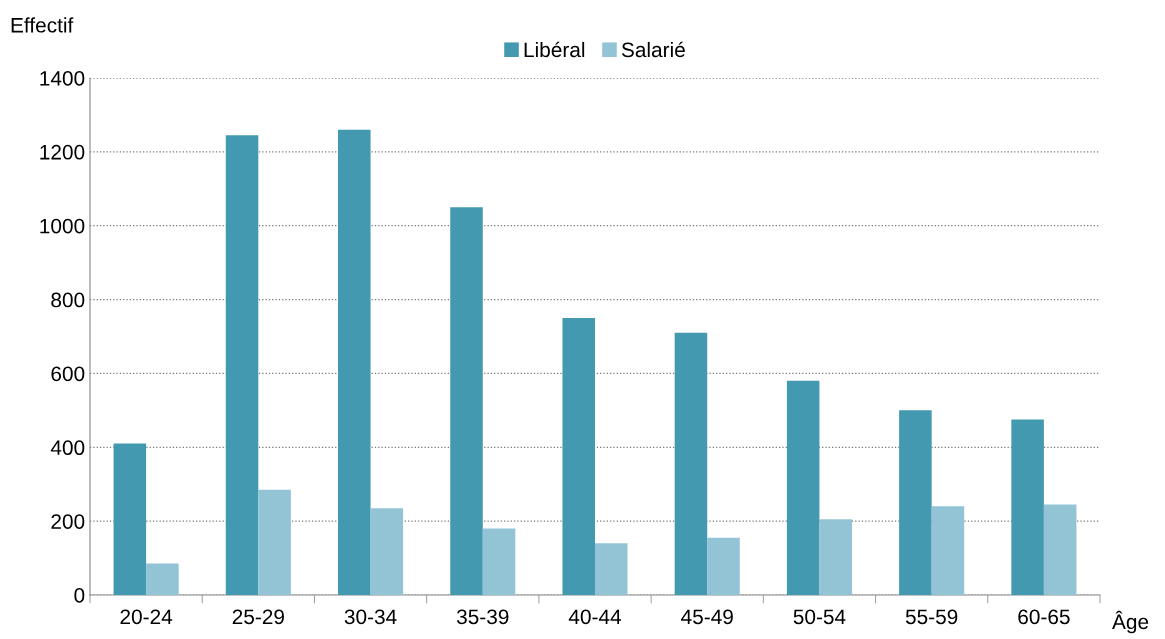 Image resolution: width=1165 pixels, height=639 pixels. What do you see at coordinates (482, 617) in the screenshot?
I see `x-tick-label: 35-39` at bounding box center [482, 617].